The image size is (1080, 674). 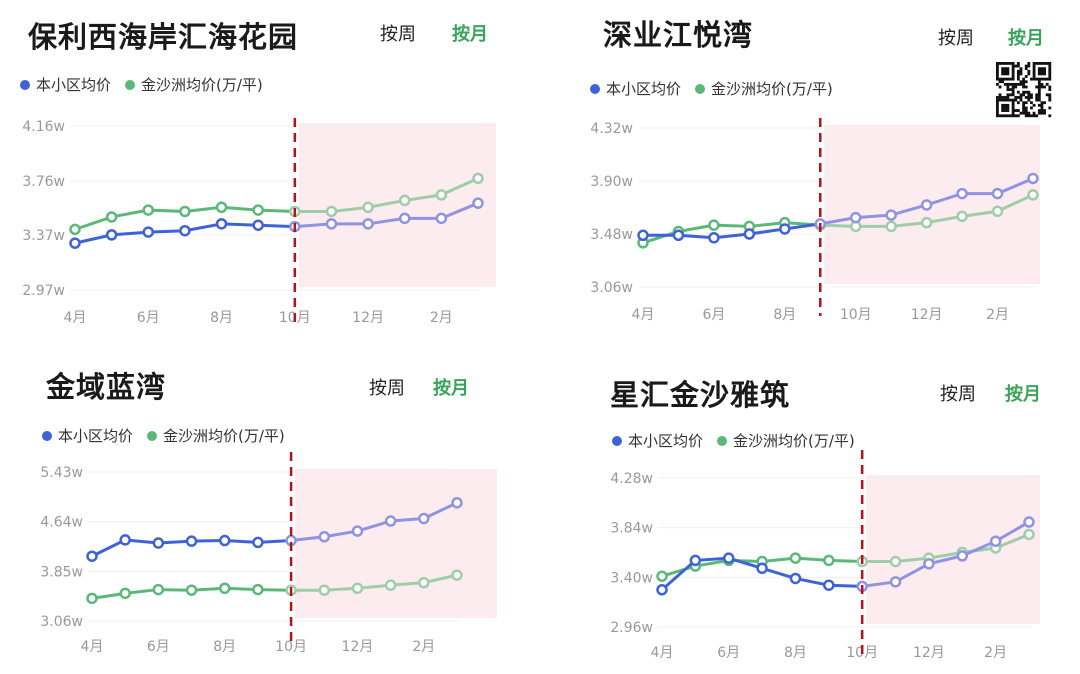 I want to click on y-tick-label: 3.40w, so click(x=631, y=578).